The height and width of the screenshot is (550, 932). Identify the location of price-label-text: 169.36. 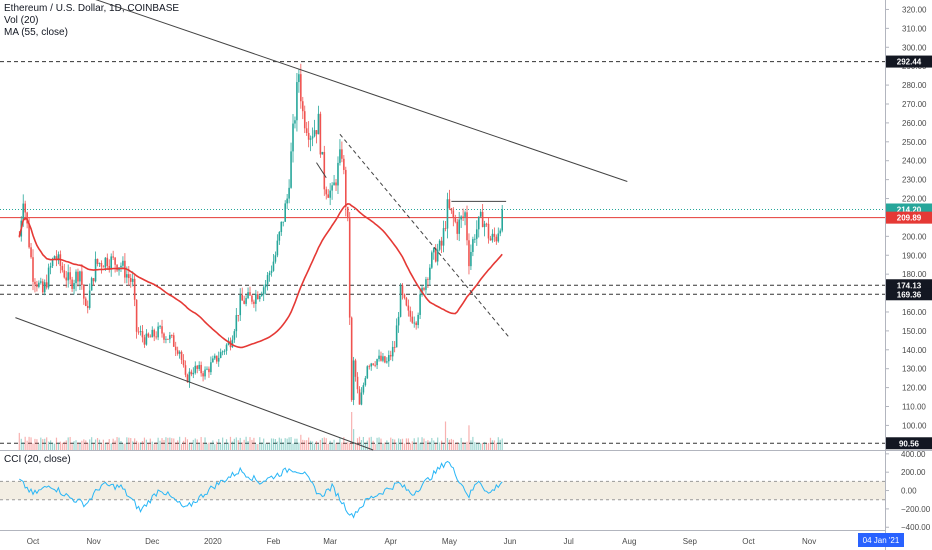
(909, 294).